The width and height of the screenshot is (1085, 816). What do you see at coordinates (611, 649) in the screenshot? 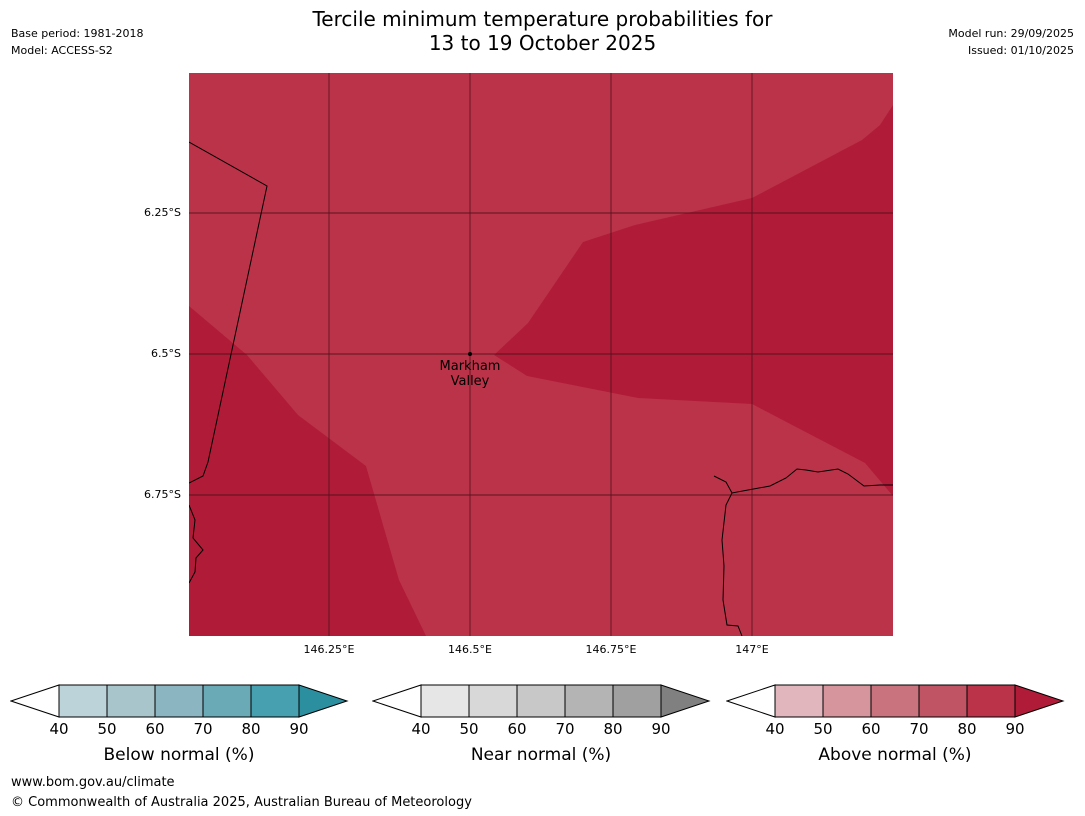
I see `lon-label-146-75: 146.75°E` at bounding box center [611, 649].